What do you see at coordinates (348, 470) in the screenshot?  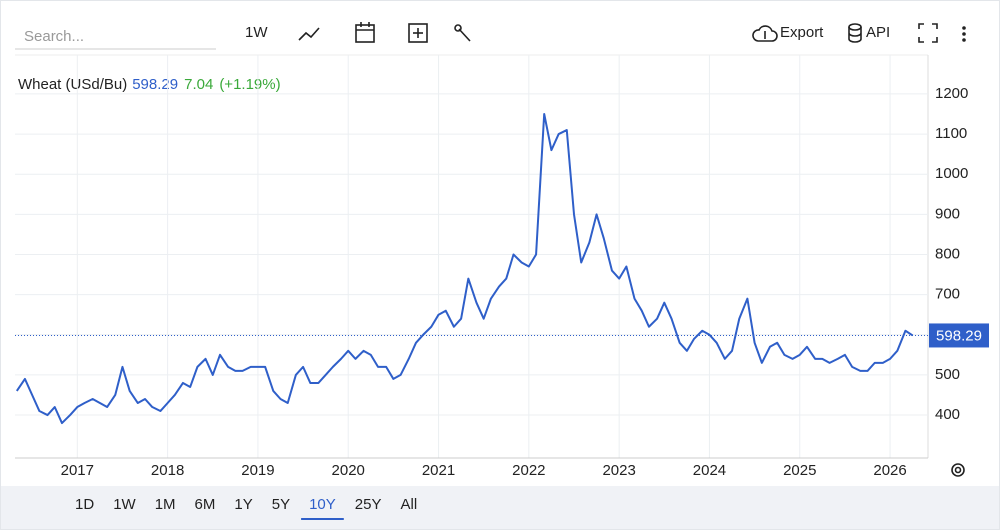 I see `x-tick-label: 2020` at bounding box center [348, 470].